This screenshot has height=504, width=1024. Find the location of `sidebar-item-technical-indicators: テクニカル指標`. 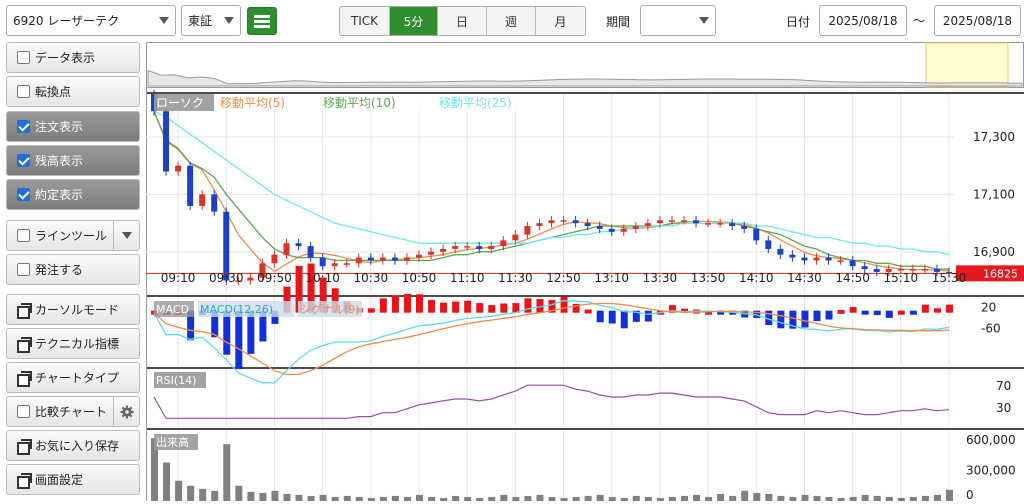

sidebar-item-technical-indicators: テクニカル指標 is located at coordinates (73, 343).